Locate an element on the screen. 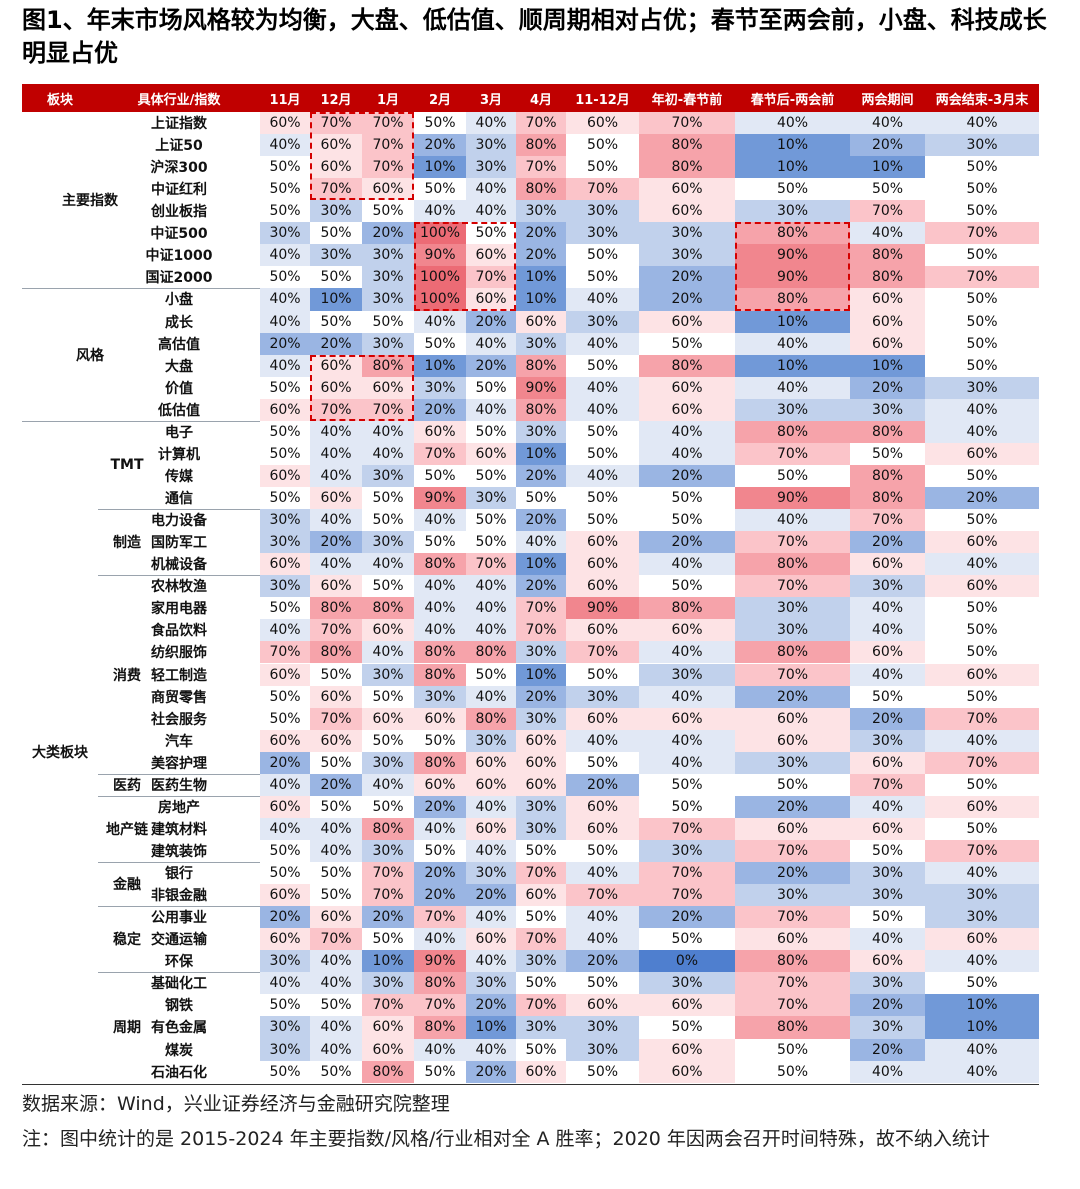 This screenshot has width=1080, height=1189. row-label: 非银金融 is located at coordinates (179, 896).